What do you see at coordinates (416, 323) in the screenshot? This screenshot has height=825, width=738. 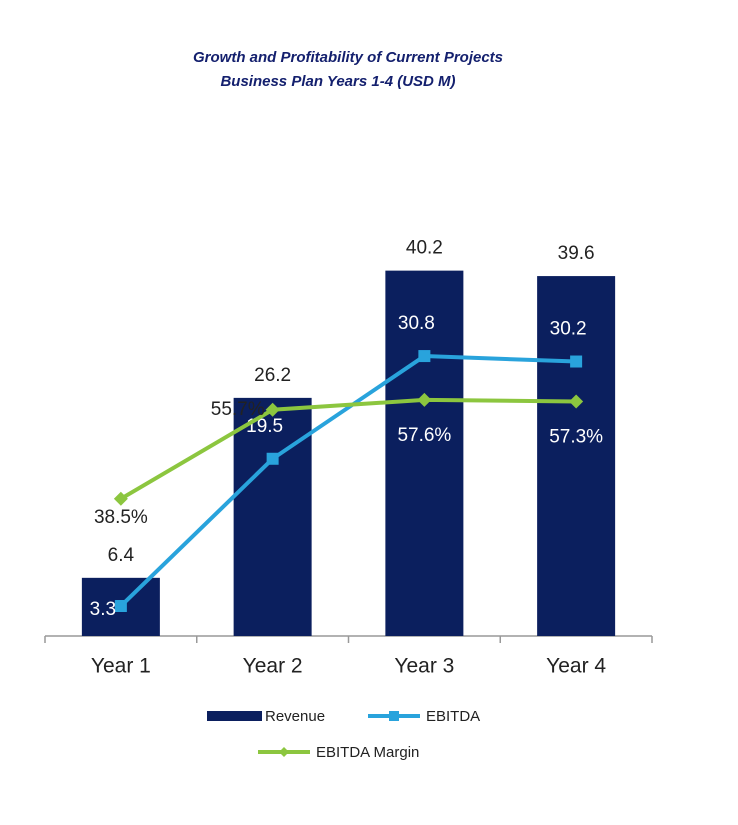 I see `data-label: 30.8` at bounding box center [416, 323].